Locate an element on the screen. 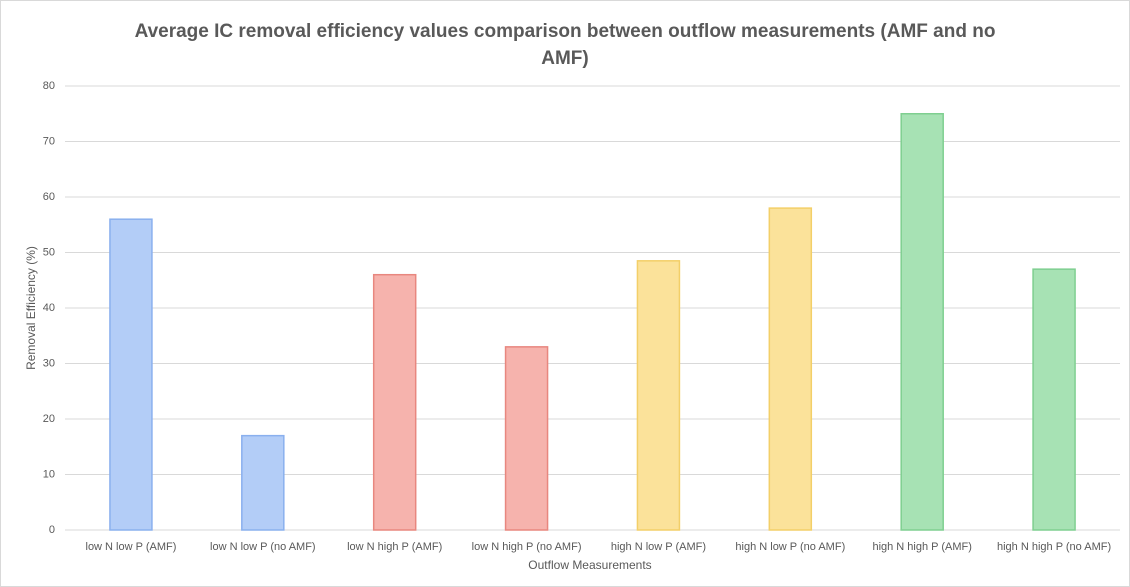  y-tick-label: 20 is located at coordinates (49, 419).